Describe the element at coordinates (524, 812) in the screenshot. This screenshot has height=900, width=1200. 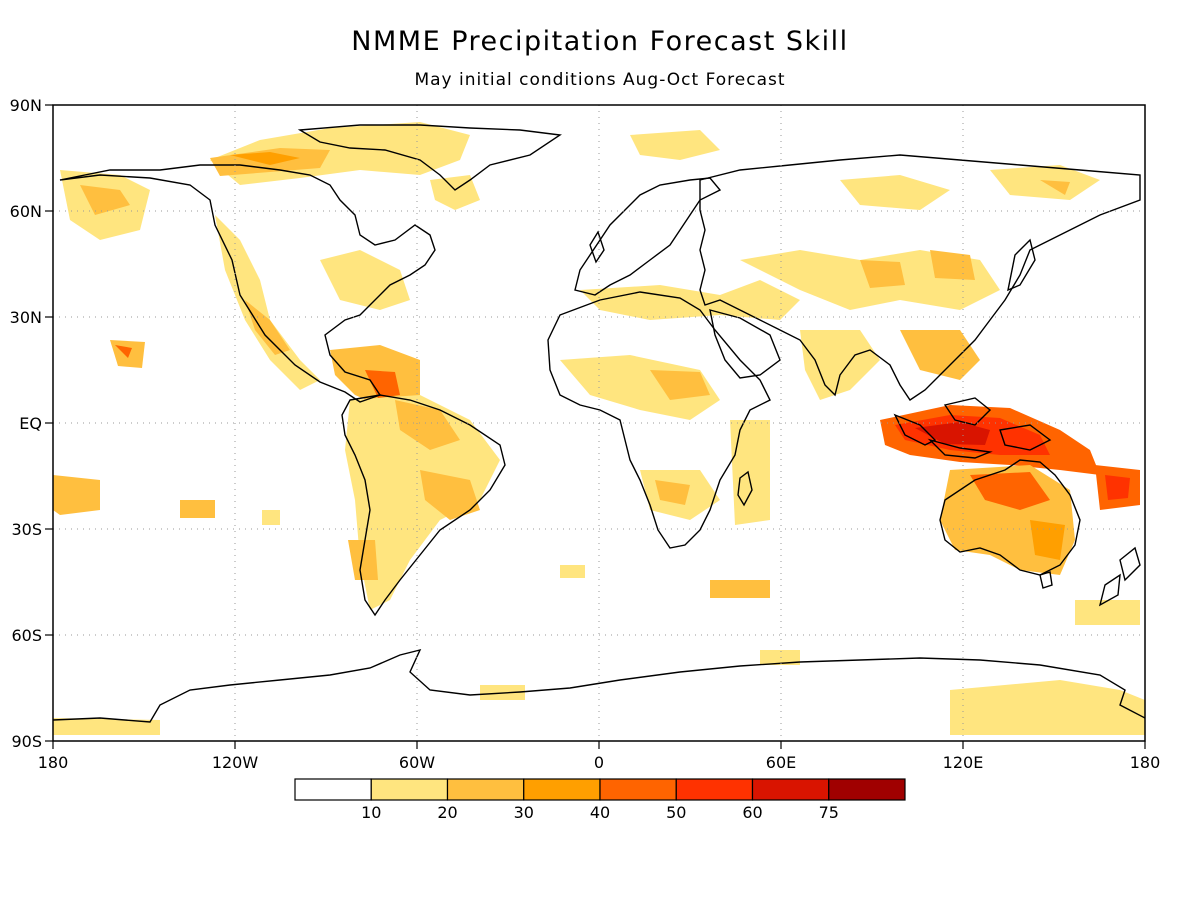
I see `colorbar-label: 30` at that location.